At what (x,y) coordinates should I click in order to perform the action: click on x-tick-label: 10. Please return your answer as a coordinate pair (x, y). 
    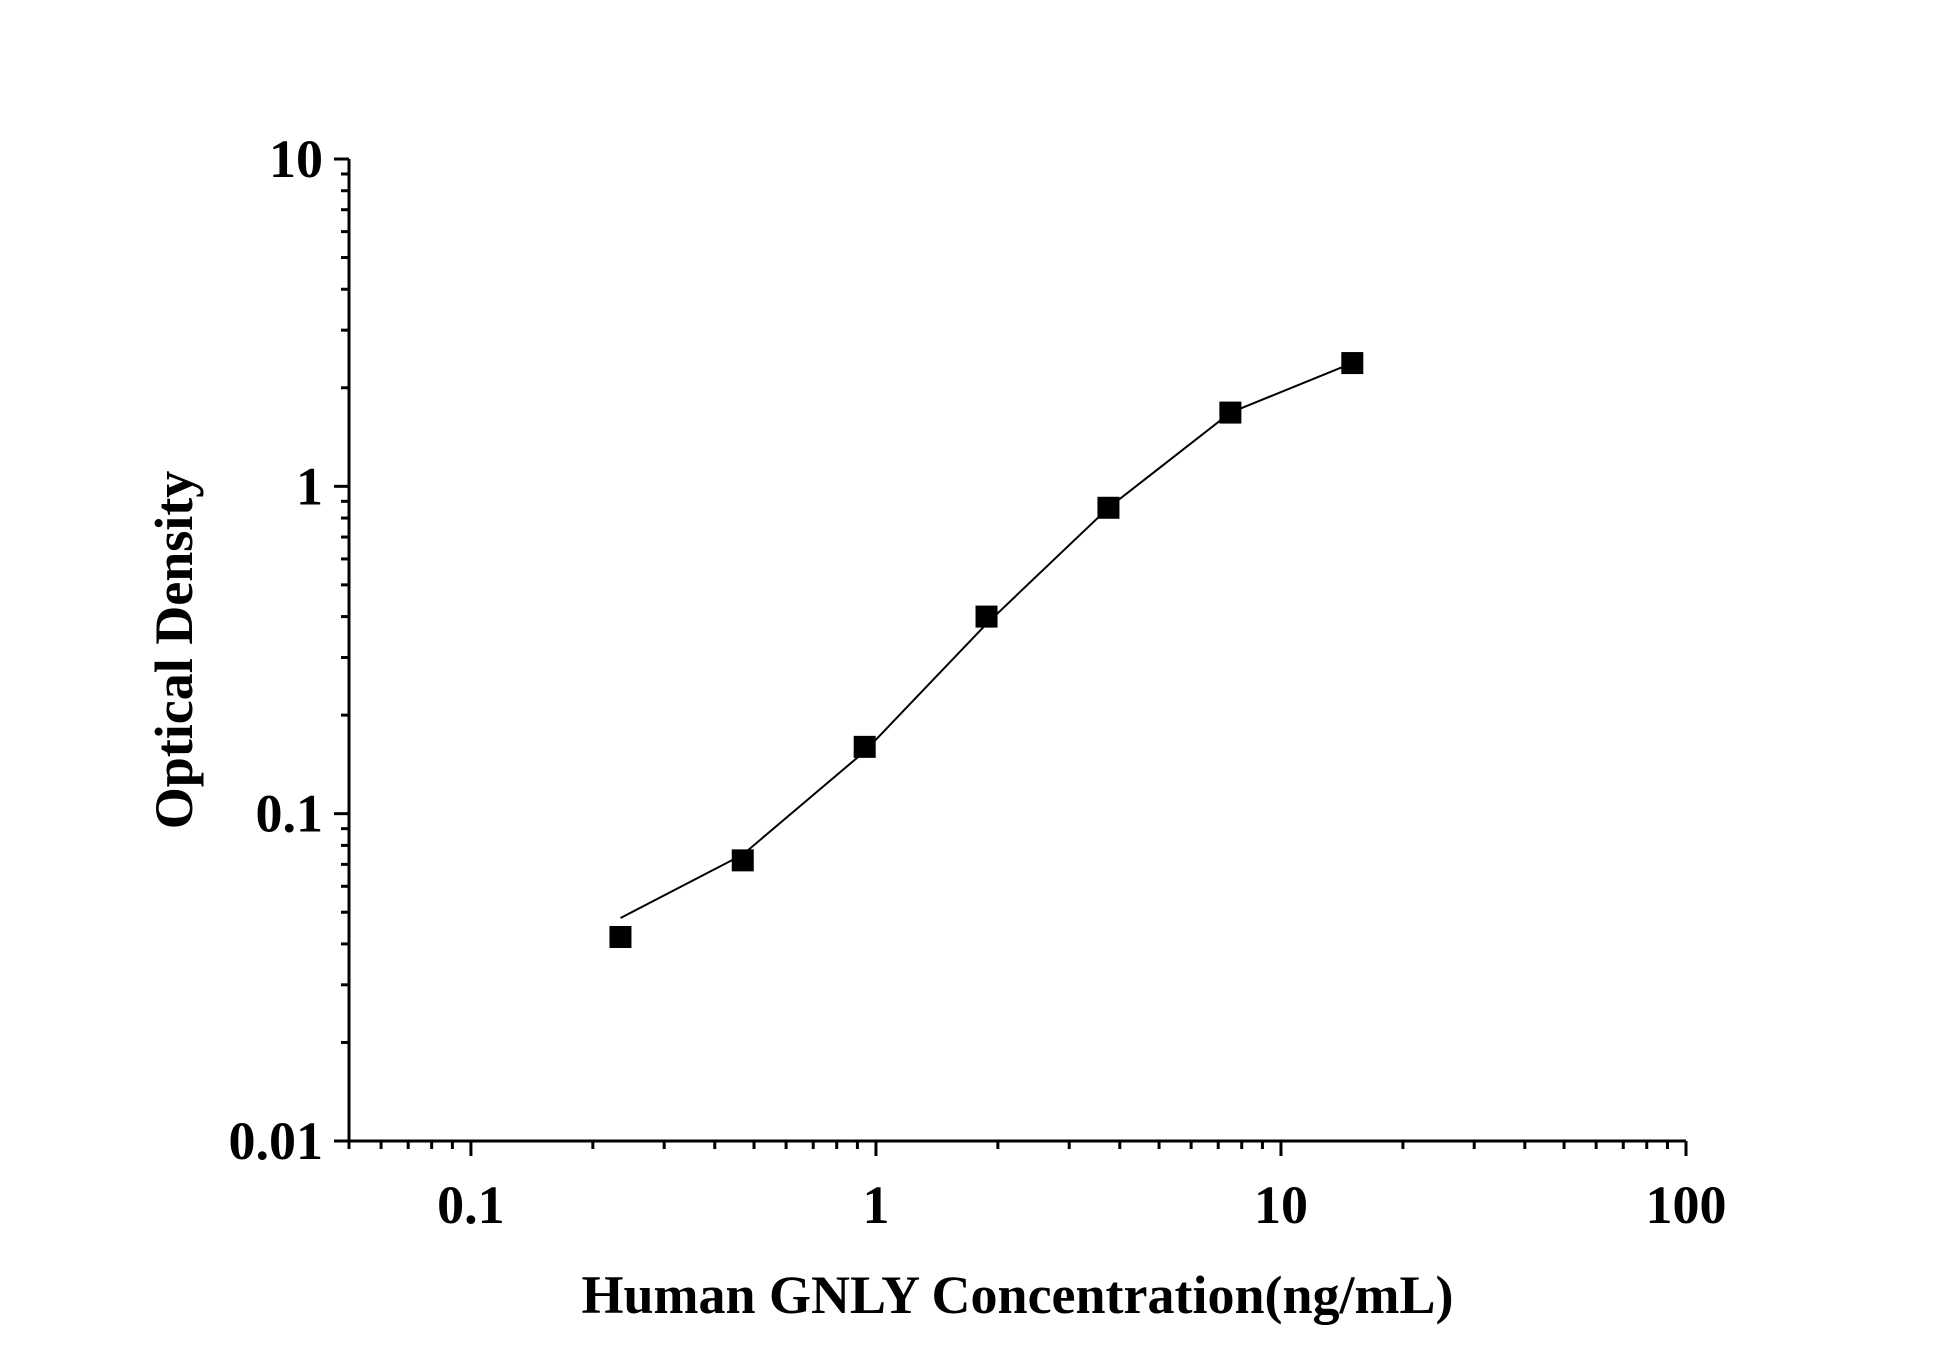
    Looking at the image, I should click on (1281, 1205).